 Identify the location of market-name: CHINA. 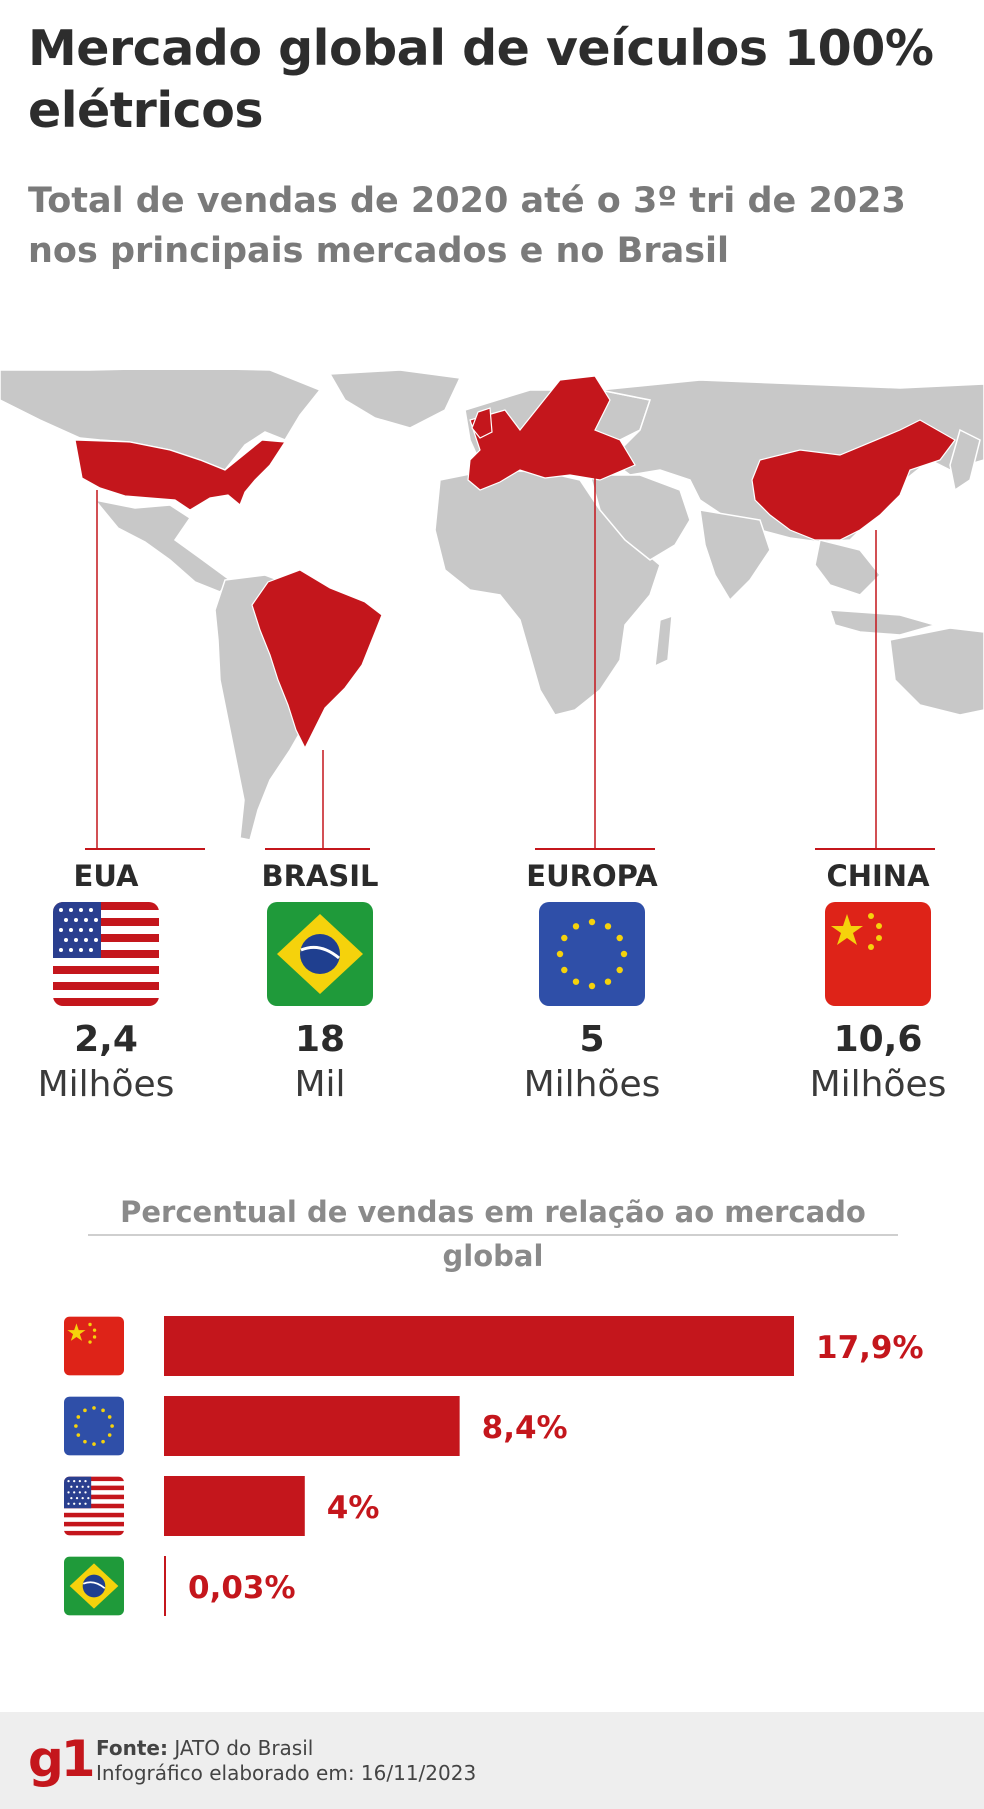
(878, 876).